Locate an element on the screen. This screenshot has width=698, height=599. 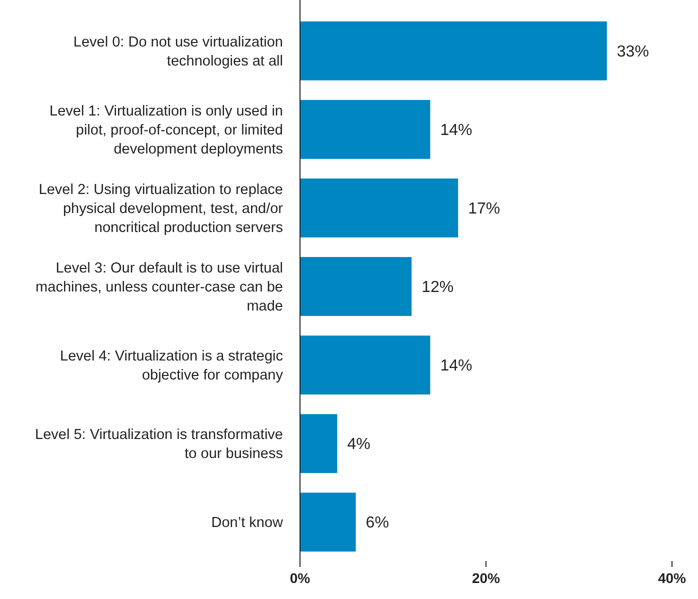
data-label: 6% is located at coordinates (377, 523).